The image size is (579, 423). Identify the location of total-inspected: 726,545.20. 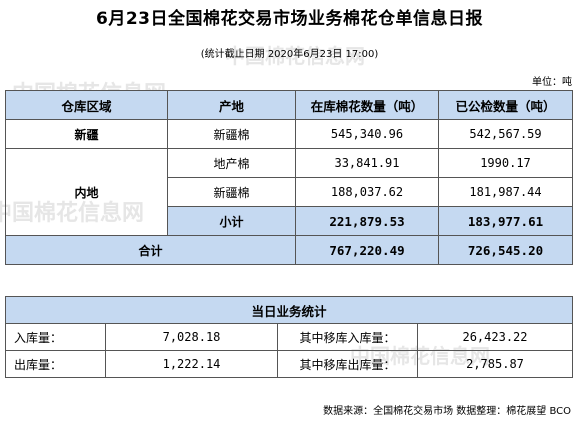
(505, 250).